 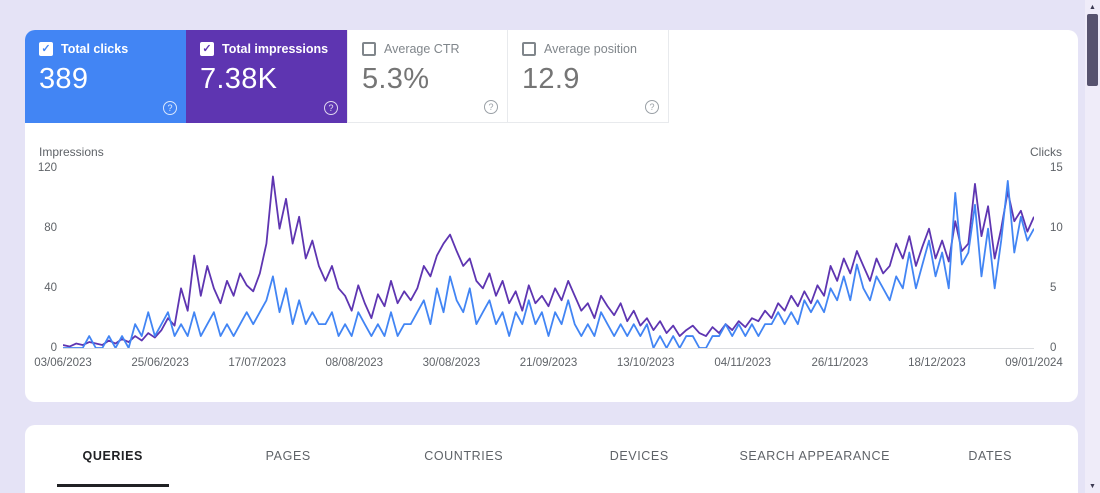 I want to click on total-clicks-checkbox: ✓, so click(x=46, y=49).